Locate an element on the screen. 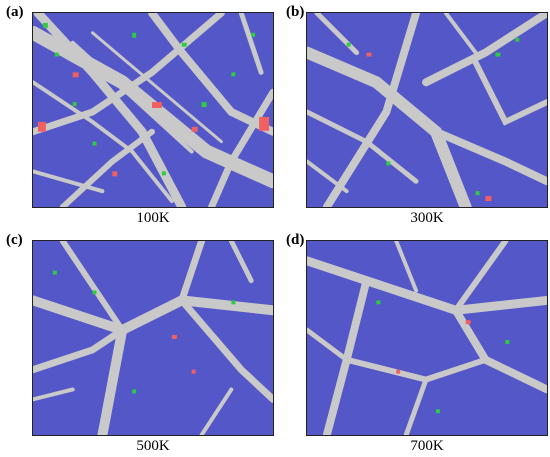 Image resolution: width=550 pixels, height=457 pixels. panel-letter-b: (b) is located at coordinates (295, 12).